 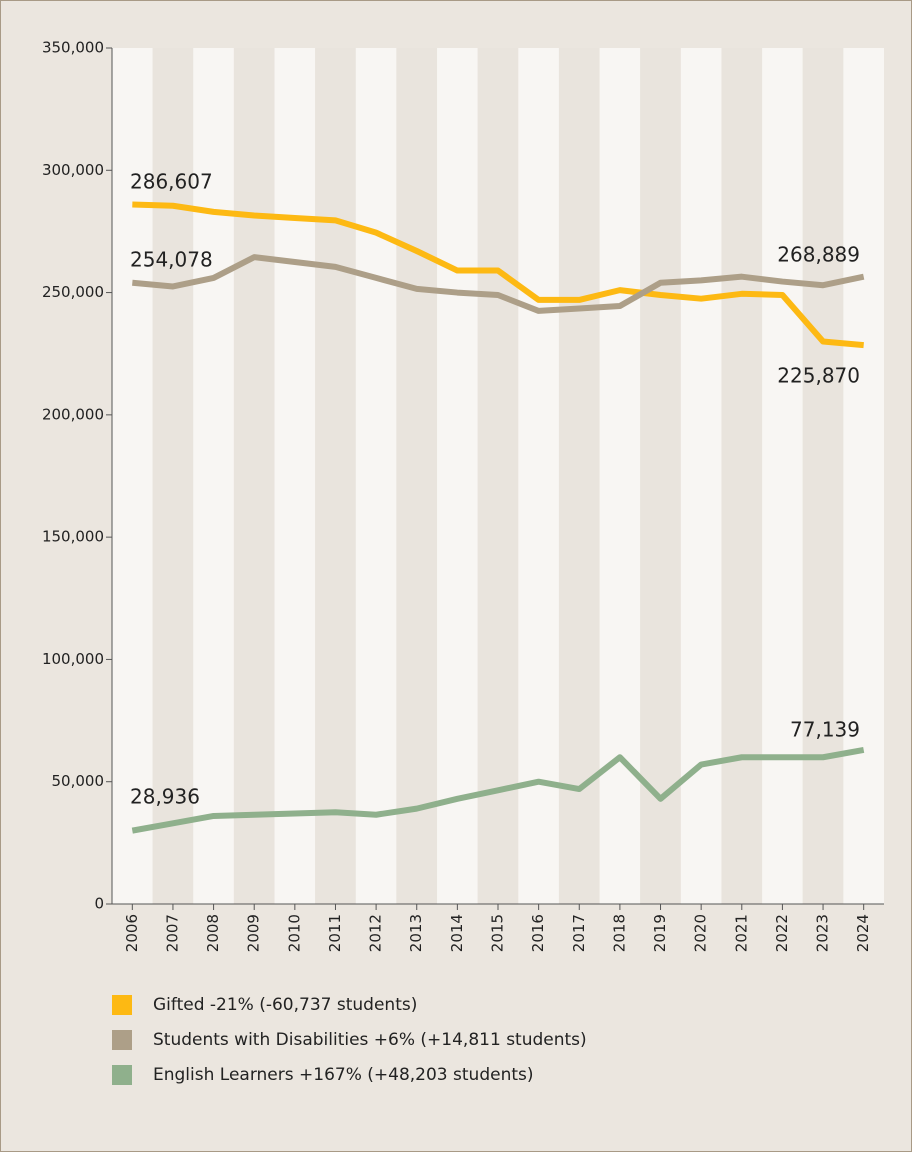 I want to click on x-tick-label: 2011, so click(x=335, y=933).